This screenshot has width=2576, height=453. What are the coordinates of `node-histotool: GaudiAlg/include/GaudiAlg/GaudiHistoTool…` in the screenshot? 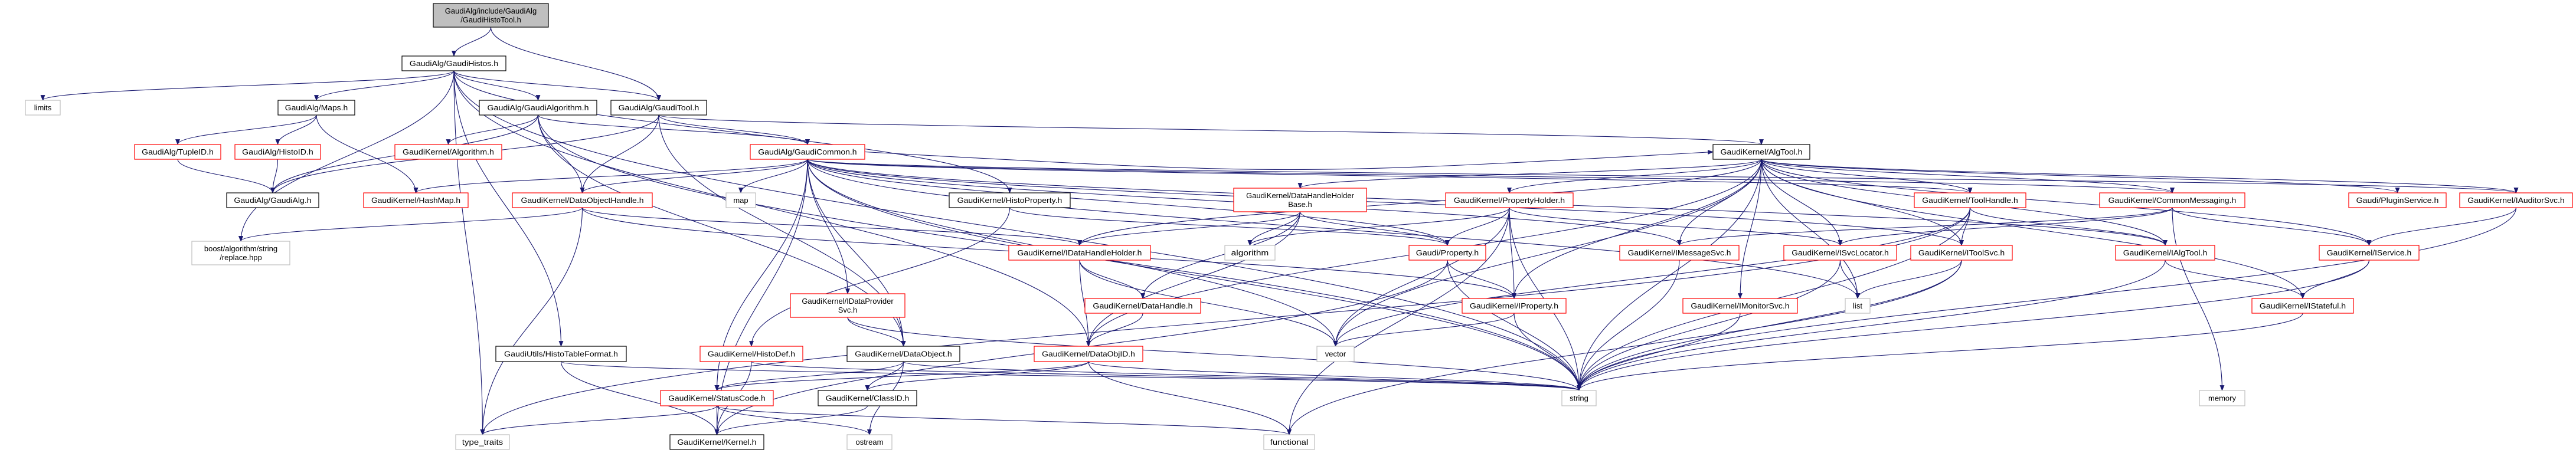 It's located at (491, 15).